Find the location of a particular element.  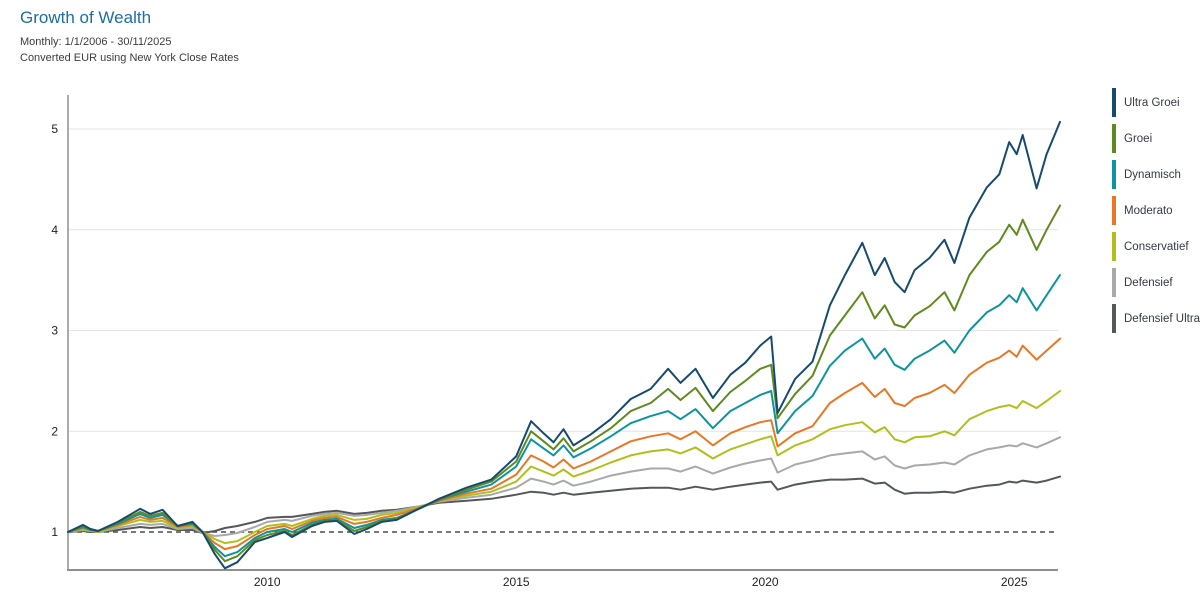

legend-item-dynamisch: Dynamisch is located at coordinates (1156, 174).